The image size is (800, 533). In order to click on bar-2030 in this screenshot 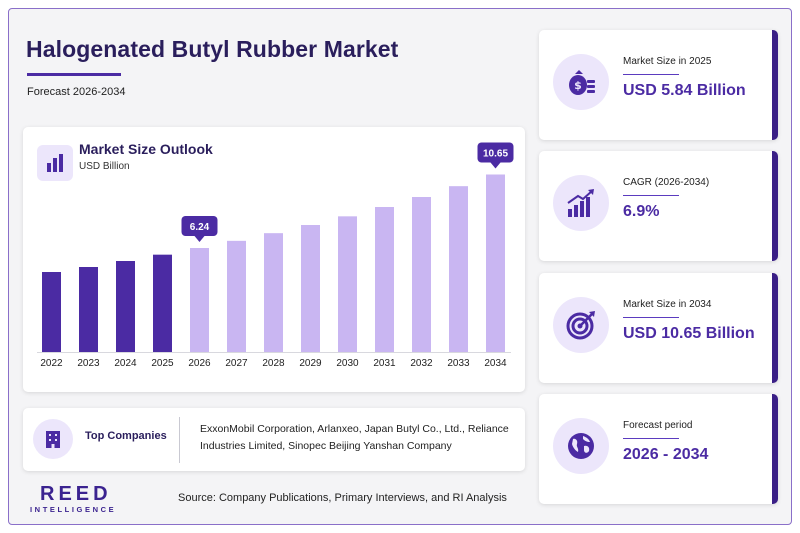, I will do `click(347, 284)`.